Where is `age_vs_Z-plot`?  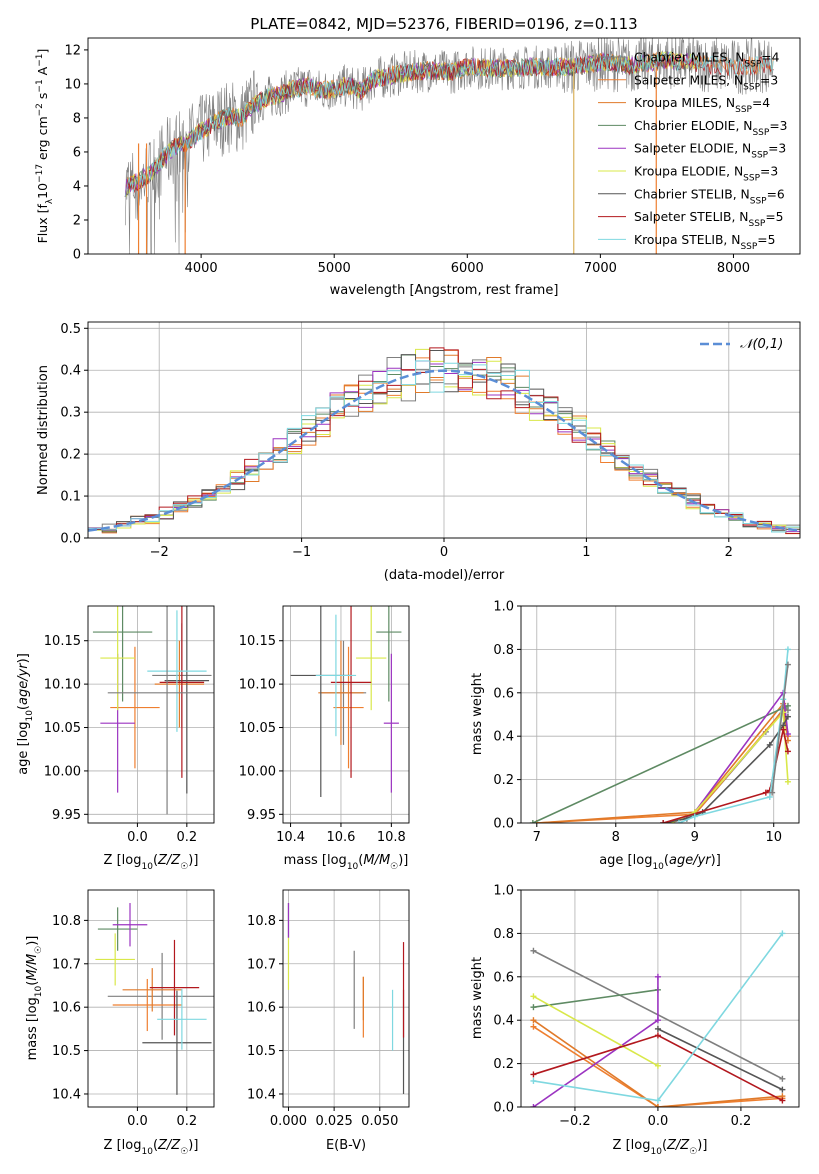
age_vs_Z-plot is located at coordinates (153, 710).